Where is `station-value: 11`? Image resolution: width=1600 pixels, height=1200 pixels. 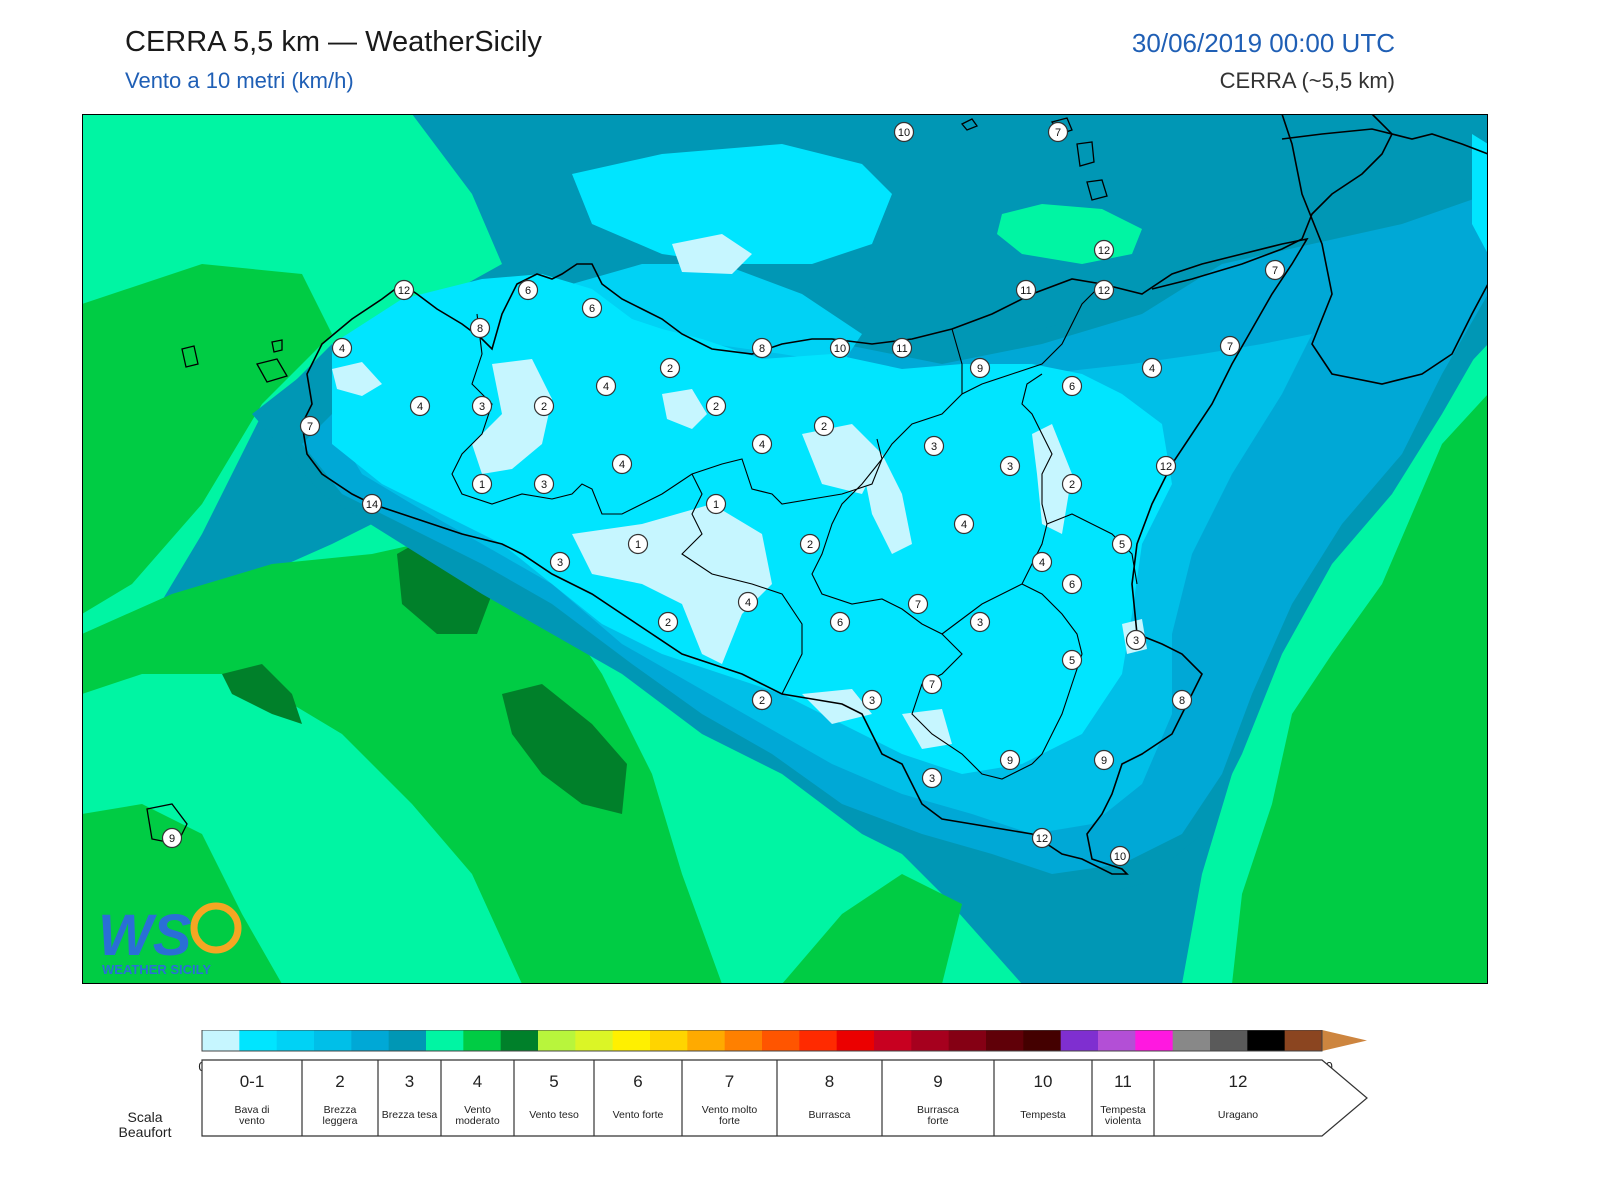
station-value: 11 is located at coordinates (901, 349).